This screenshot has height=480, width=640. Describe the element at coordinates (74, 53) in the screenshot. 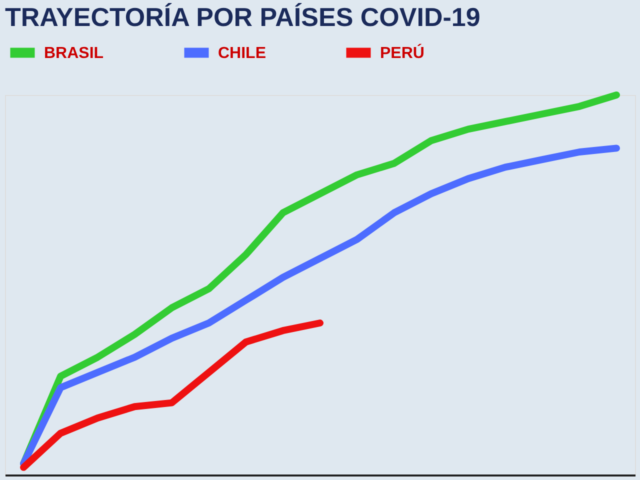

I see `legend-label: BRASIL` at that location.